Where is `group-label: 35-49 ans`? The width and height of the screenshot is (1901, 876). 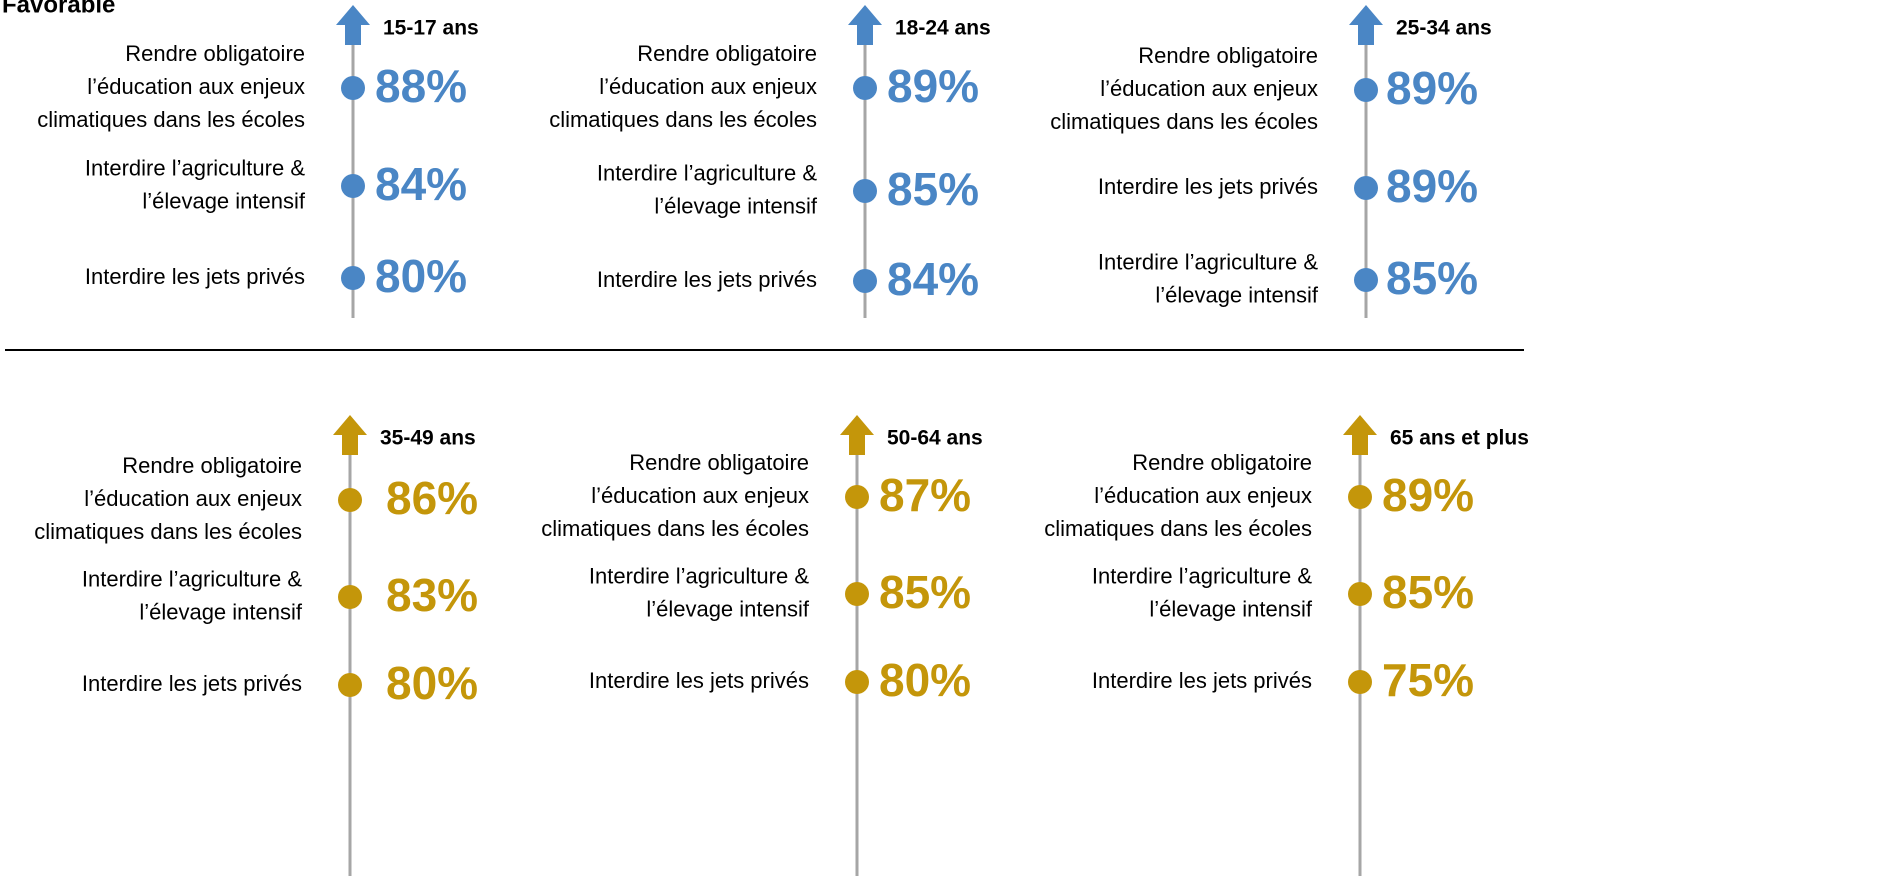
group-label: 35-49 ans is located at coordinates (428, 438).